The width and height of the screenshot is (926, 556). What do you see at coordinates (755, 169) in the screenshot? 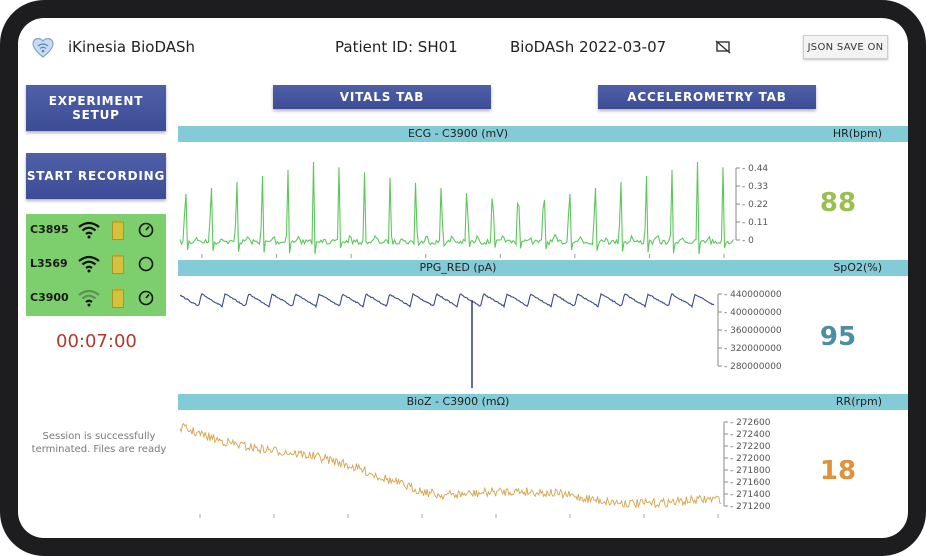
I see `ecg-y-tick-label: - 0.44` at bounding box center [755, 169].